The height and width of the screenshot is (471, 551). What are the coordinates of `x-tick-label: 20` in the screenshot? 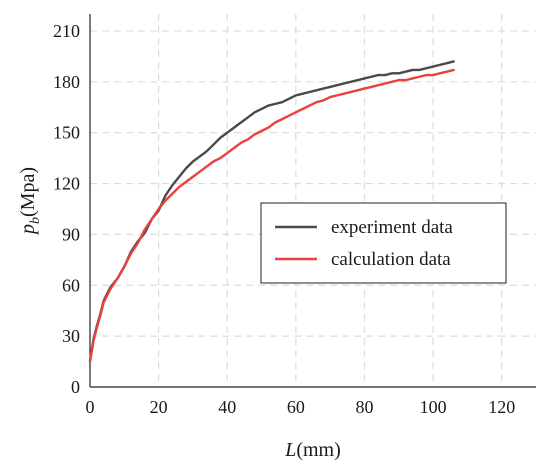 It's located at (159, 407).